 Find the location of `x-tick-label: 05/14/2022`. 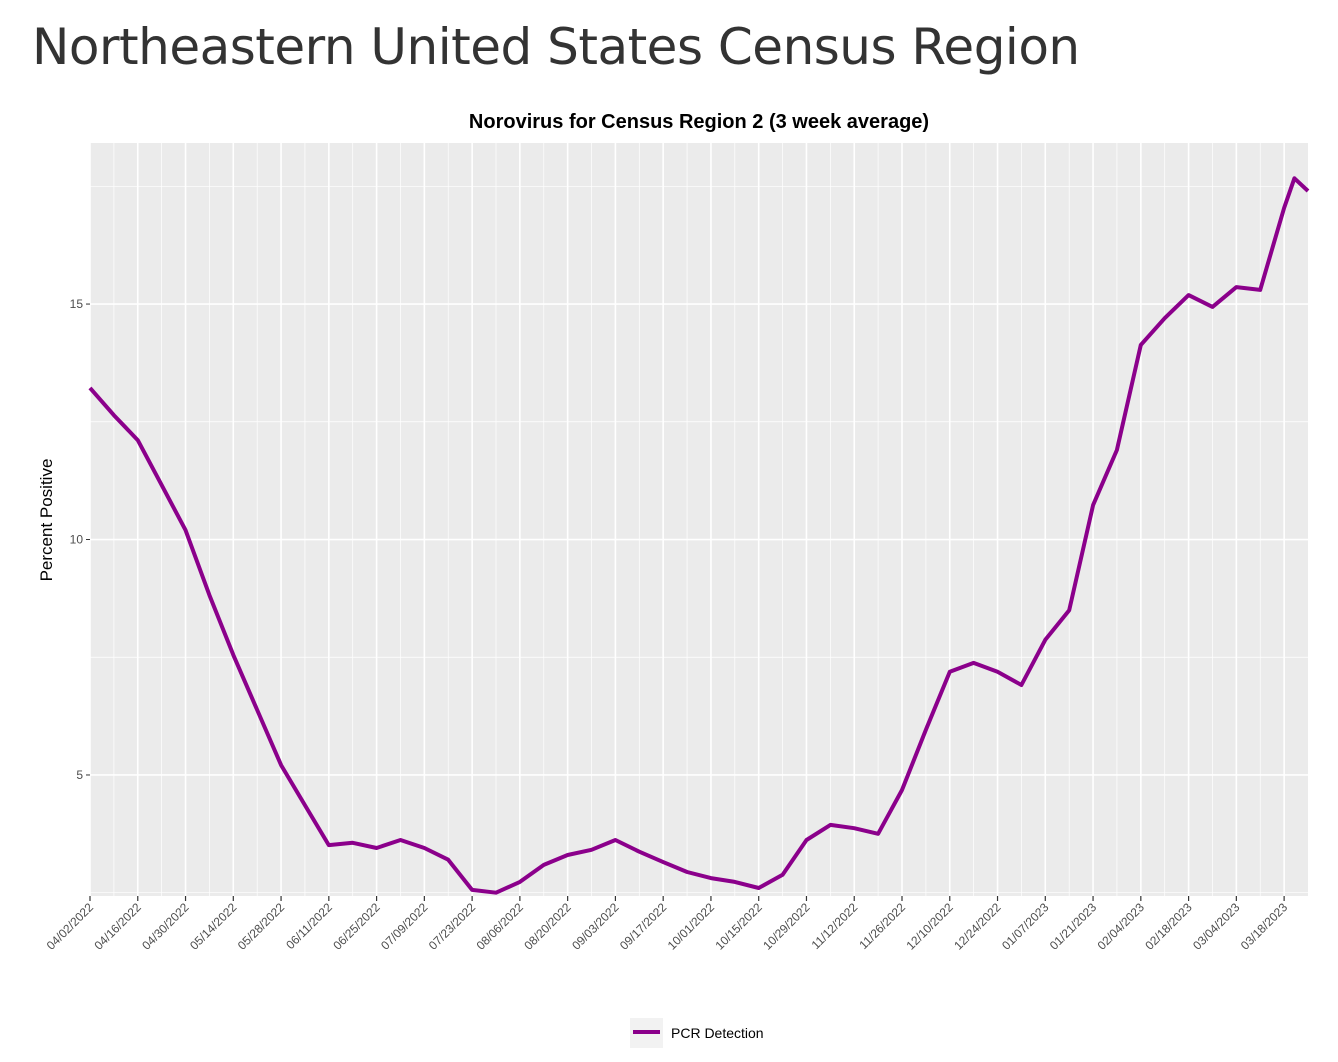

x-tick-label: 05/14/2022 is located at coordinates (213, 926).